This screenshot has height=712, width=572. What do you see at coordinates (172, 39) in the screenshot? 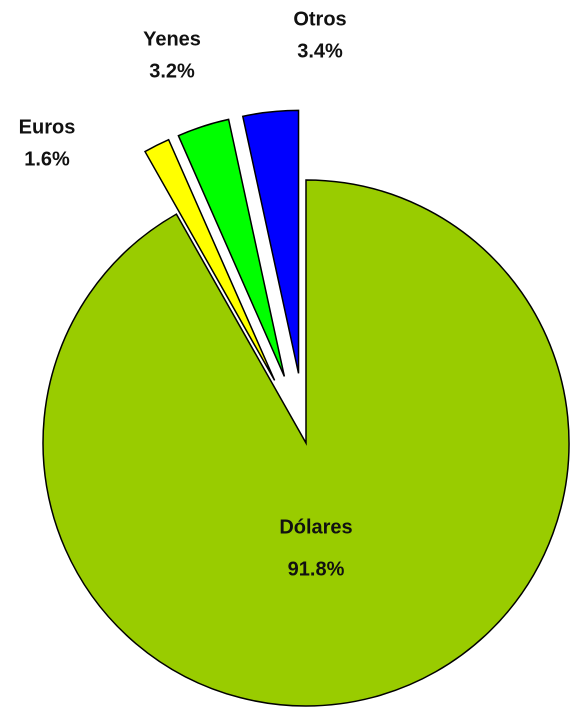
I see `slice-name: Yenes` at bounding box center [172, 39].